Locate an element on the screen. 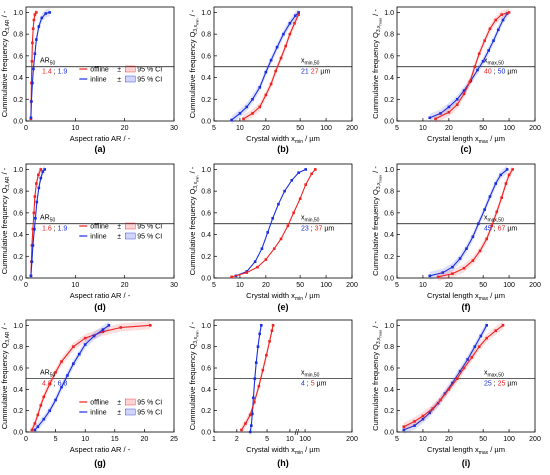 Image resolution: width=550 pixels, height=475 pixels. median-label: xmax,50 is located at coordinates (494, 374).